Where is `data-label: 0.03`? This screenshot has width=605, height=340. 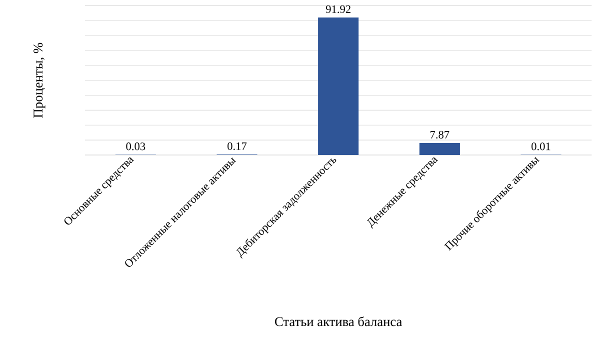
data-label: 0.03 is located at coordinates (136, 146).